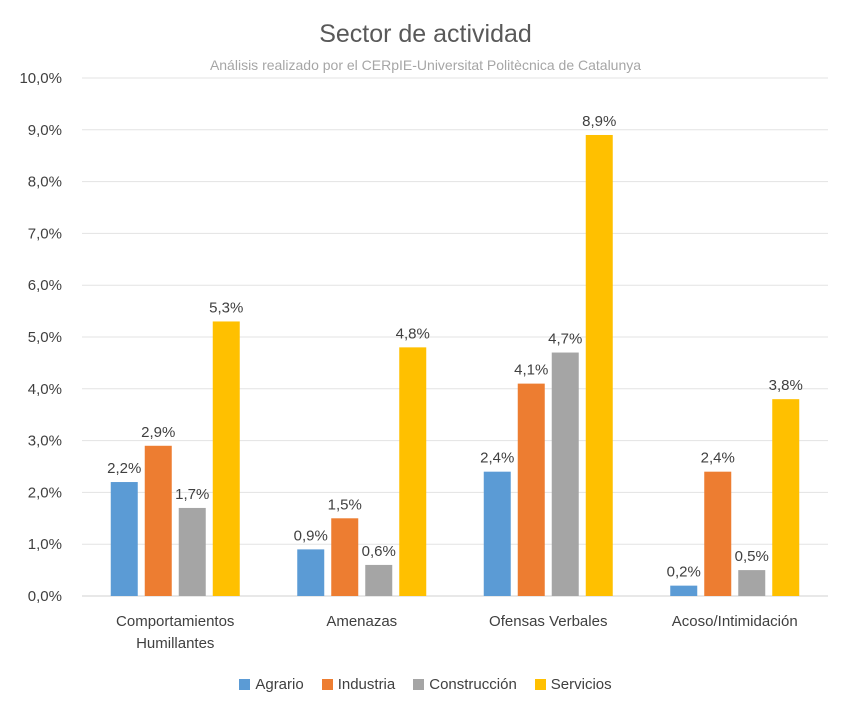 This screenshot has width=851, height=716. What do you see at coordinates (45, 389) in the screenshot?
I see `y-tick-label: 4,0%` at bounding box center [45, 389].